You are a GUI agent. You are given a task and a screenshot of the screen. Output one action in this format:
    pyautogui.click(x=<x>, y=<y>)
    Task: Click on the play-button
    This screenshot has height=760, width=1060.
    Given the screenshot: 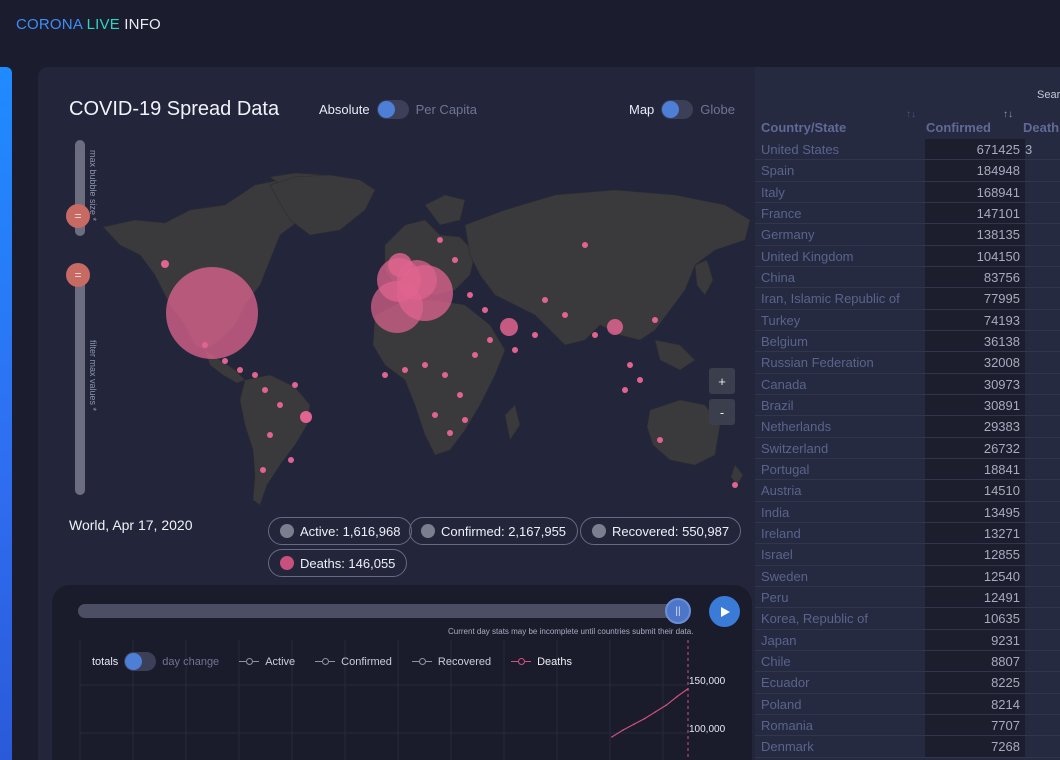 What is the action you would take?
    pyautogui.click(x=724, y=611)
    